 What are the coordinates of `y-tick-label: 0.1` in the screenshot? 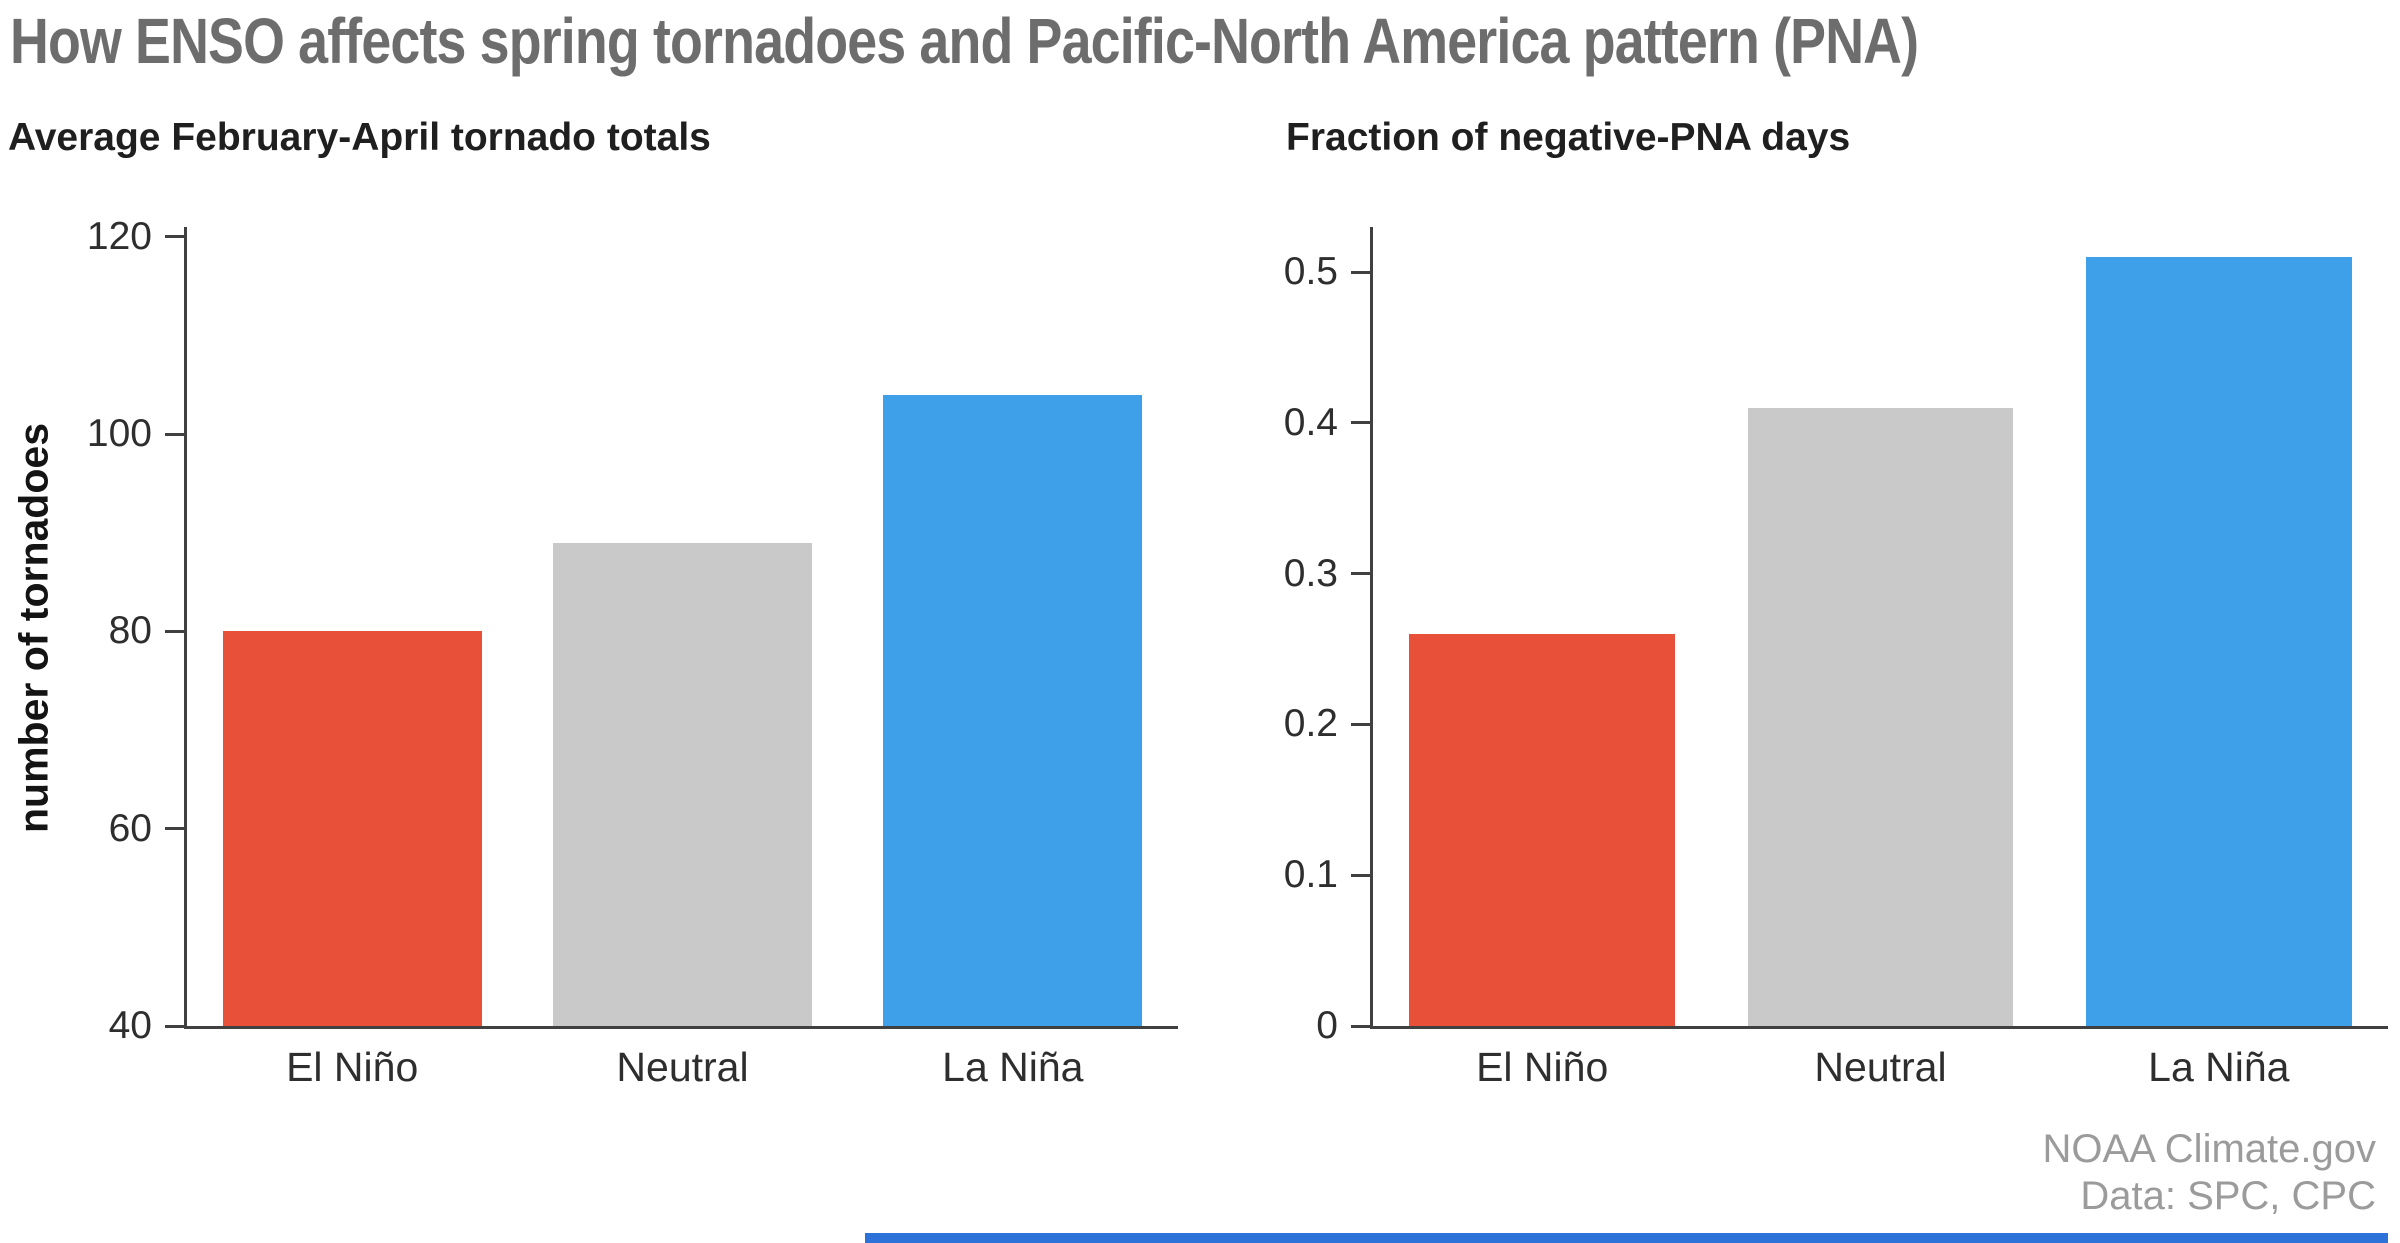 It's located at (1310, 875).